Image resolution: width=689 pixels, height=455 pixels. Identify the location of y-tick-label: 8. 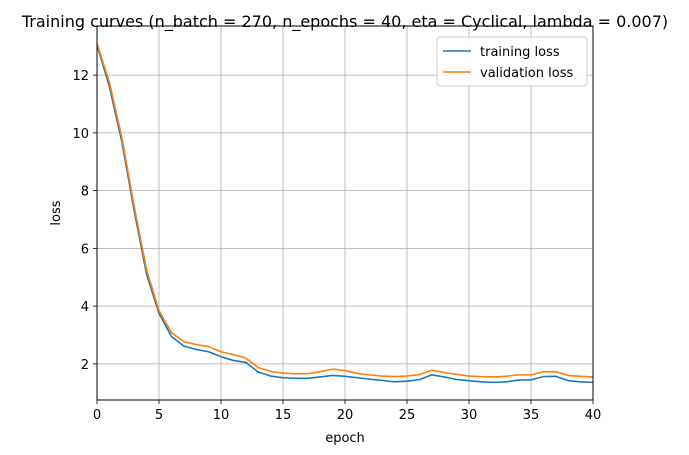
(85, 192).